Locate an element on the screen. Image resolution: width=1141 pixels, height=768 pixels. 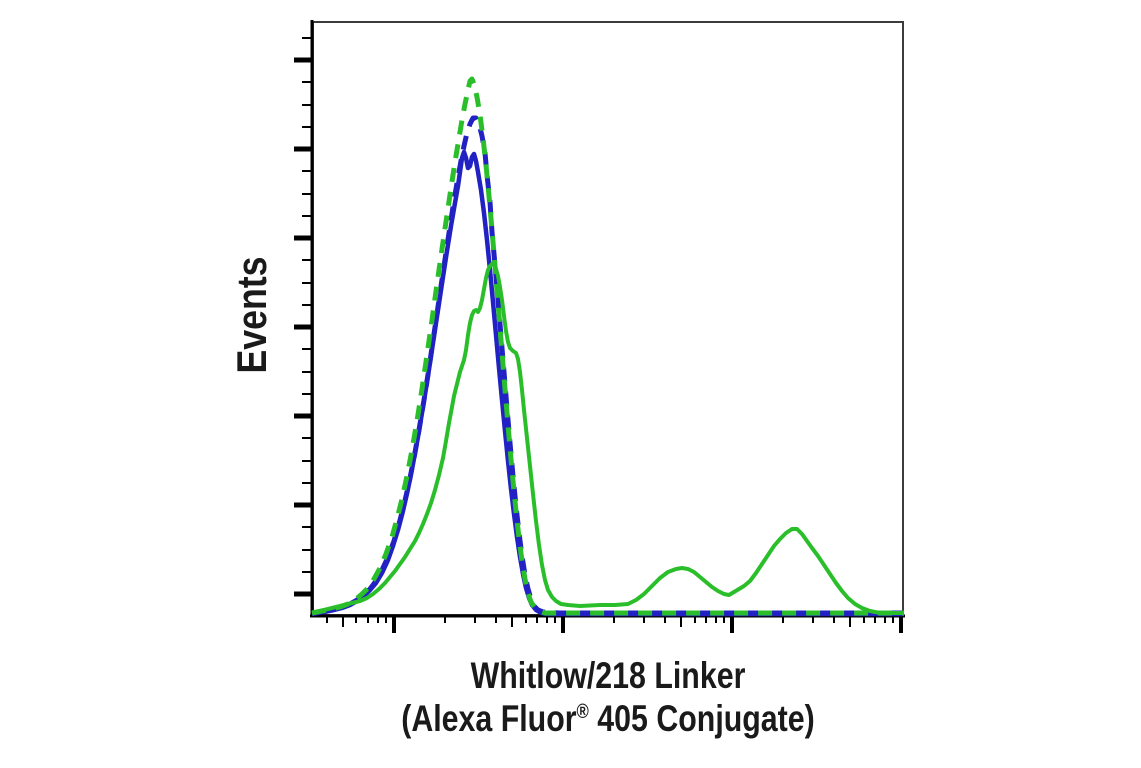
x-axis-ticks is located at coordinates (614, 624).